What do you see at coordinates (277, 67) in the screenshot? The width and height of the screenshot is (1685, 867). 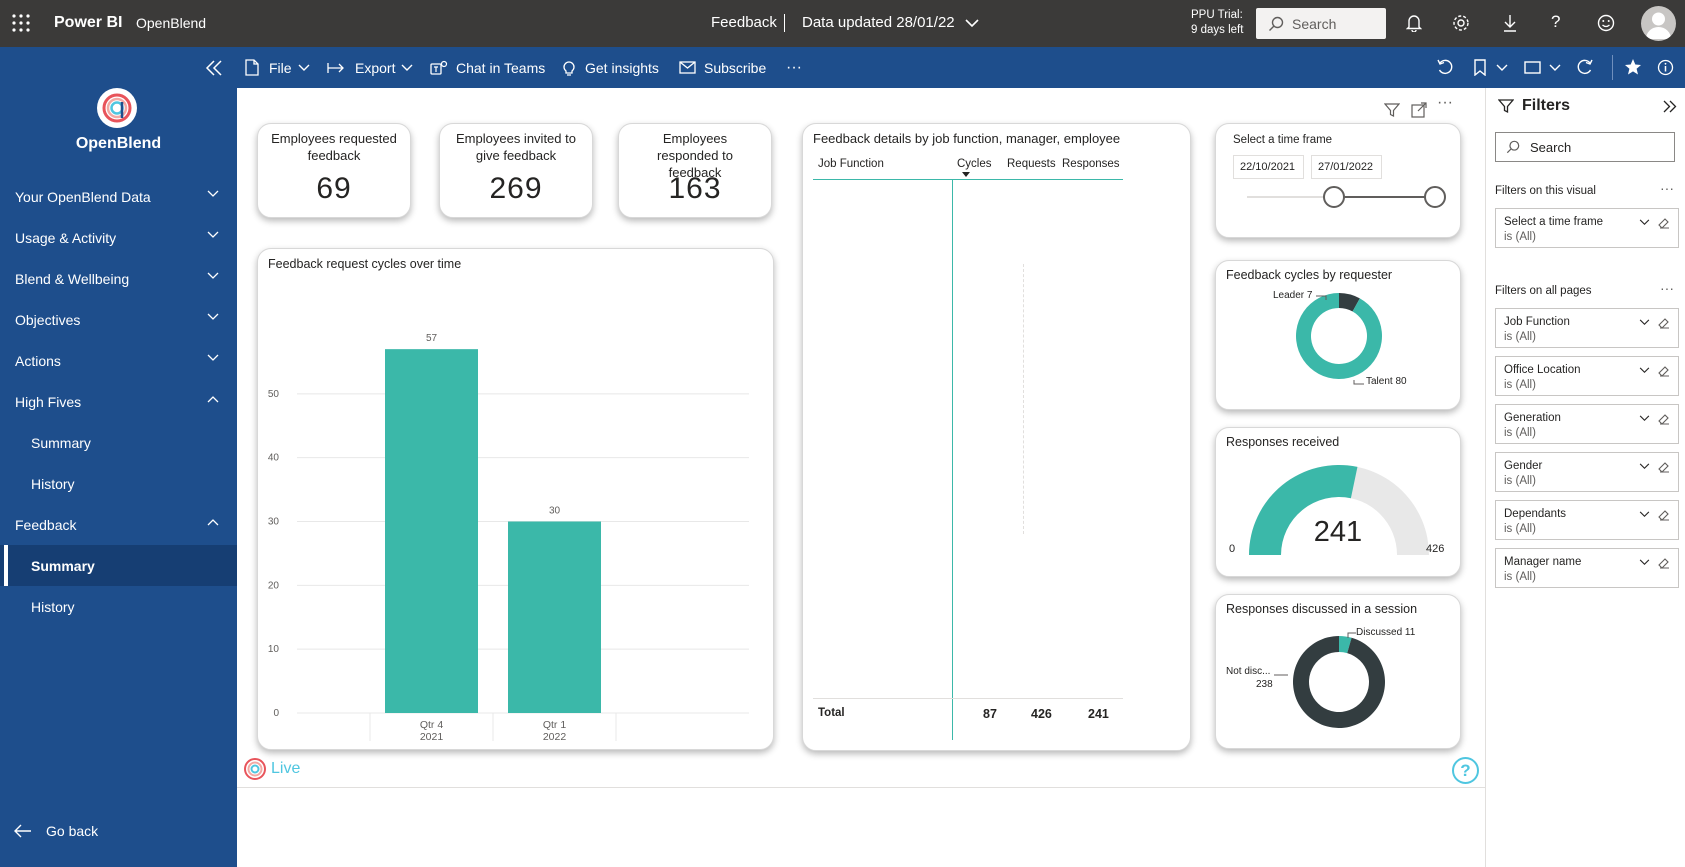 I see `file-menu: File` at bounding box center [277, 67].